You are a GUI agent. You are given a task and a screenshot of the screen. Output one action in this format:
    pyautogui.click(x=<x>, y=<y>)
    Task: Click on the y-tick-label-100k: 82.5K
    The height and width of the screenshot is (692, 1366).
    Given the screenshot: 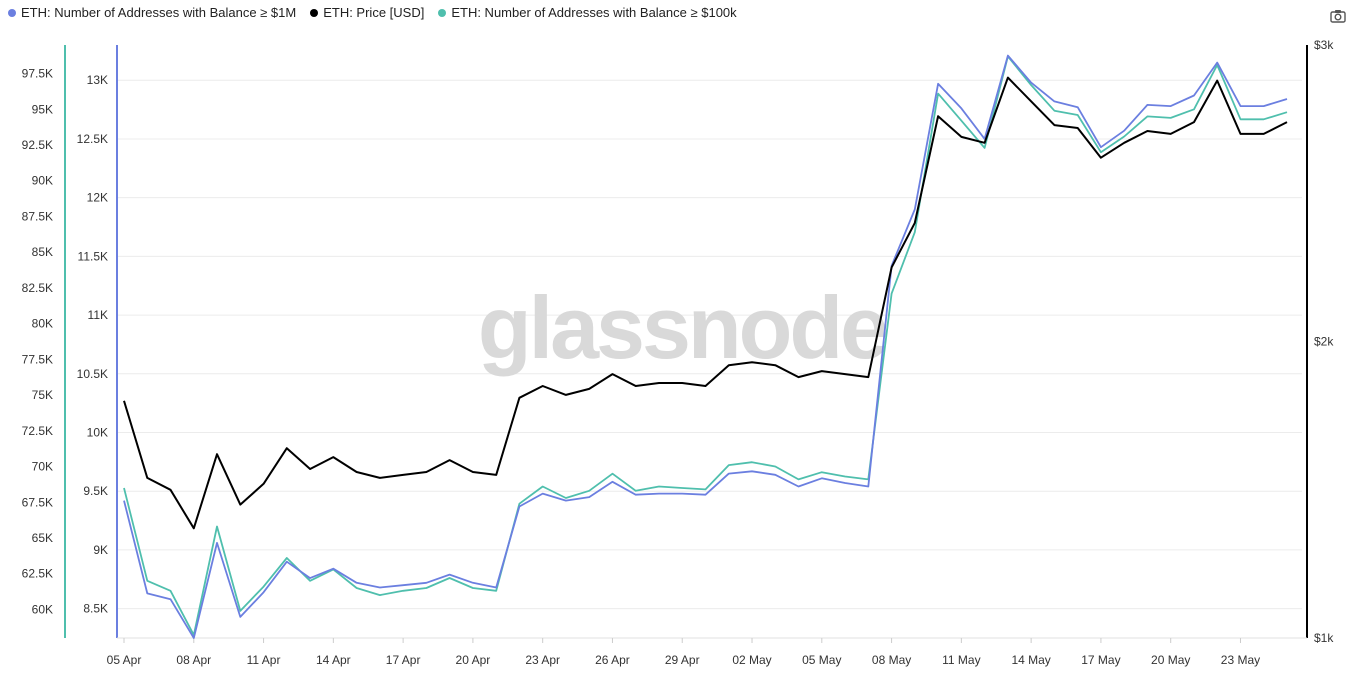 What is the action you would take?
    pyautogui.click(x=37, y=288)
    